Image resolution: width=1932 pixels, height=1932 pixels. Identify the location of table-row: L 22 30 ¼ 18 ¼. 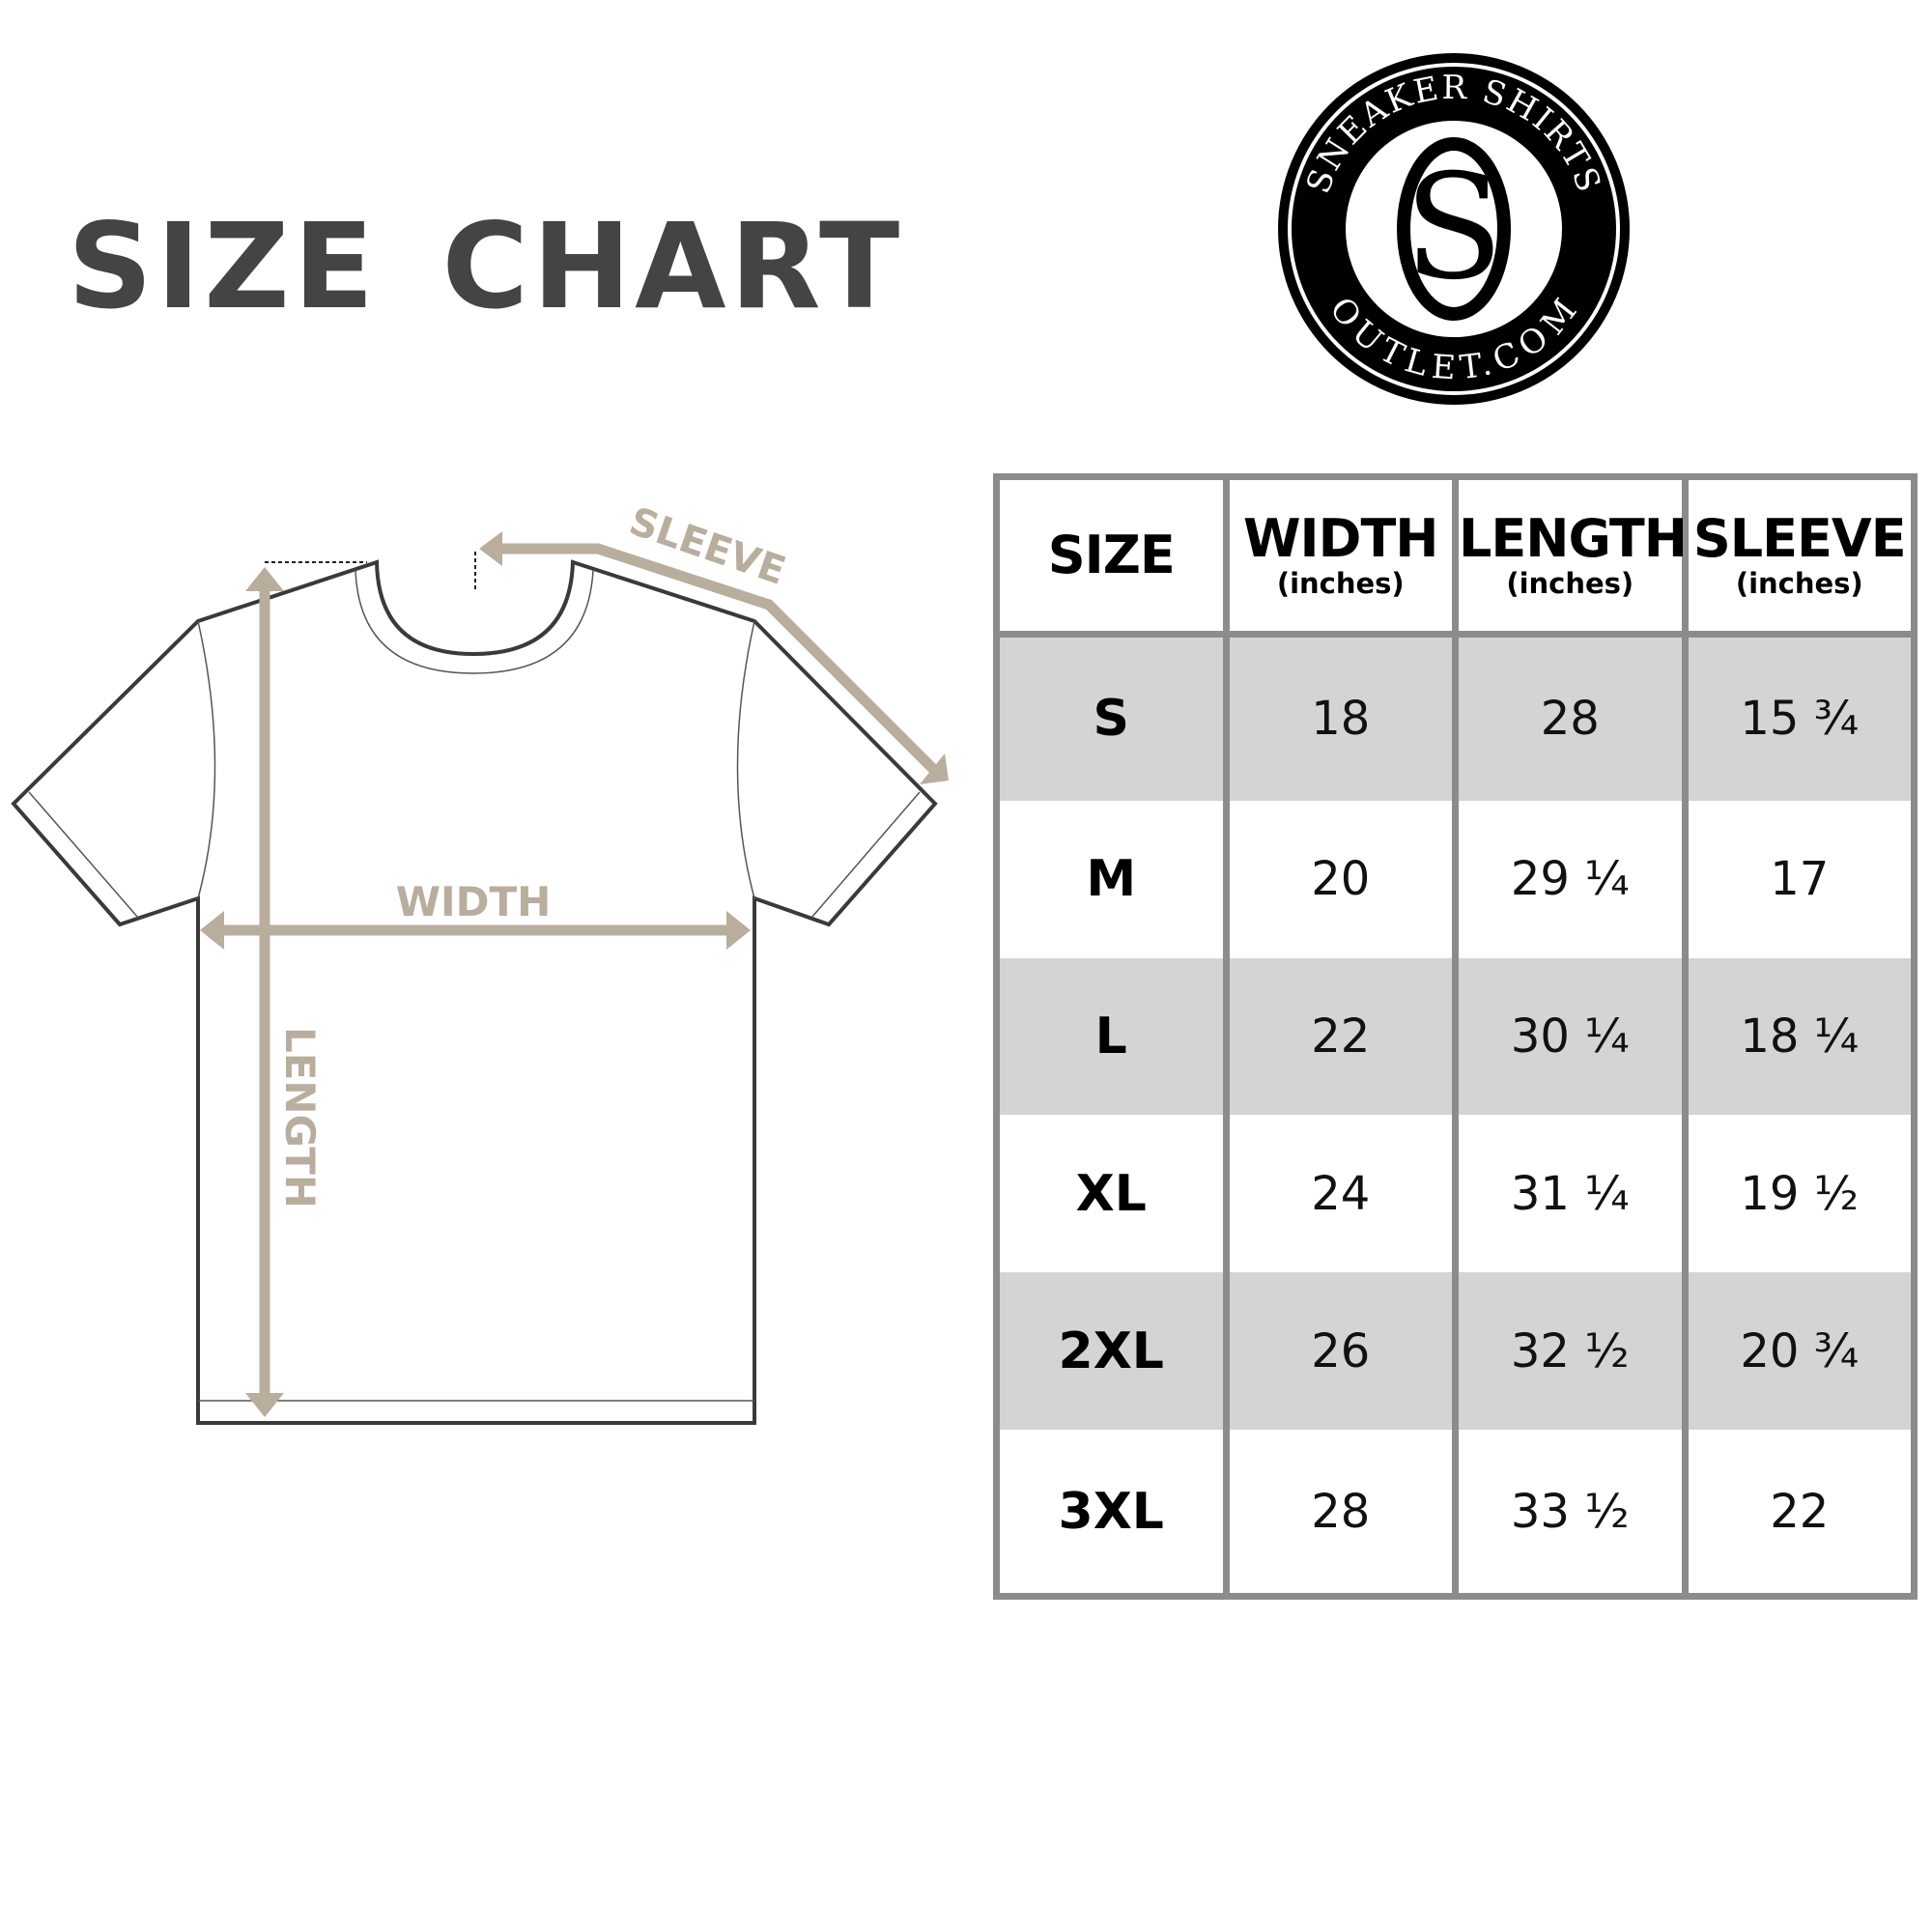
(1455, 1036).